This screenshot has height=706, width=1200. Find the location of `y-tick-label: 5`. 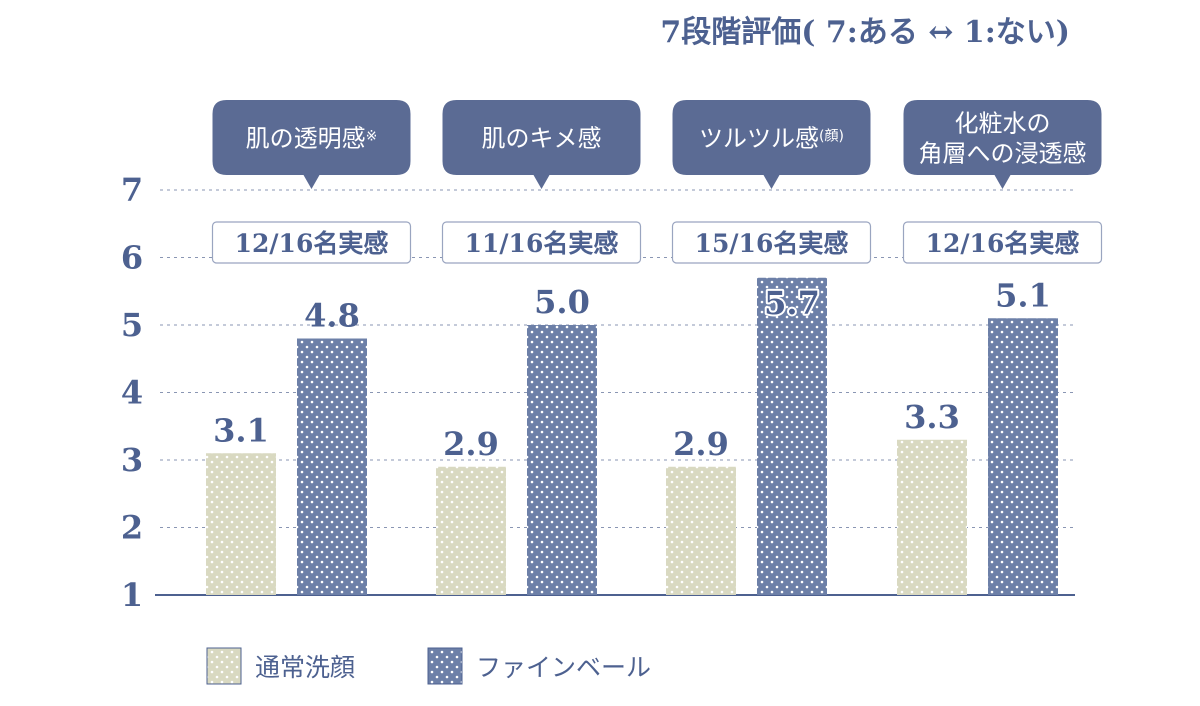

y-tick-label: 5 is located at coordinates (132, 325).